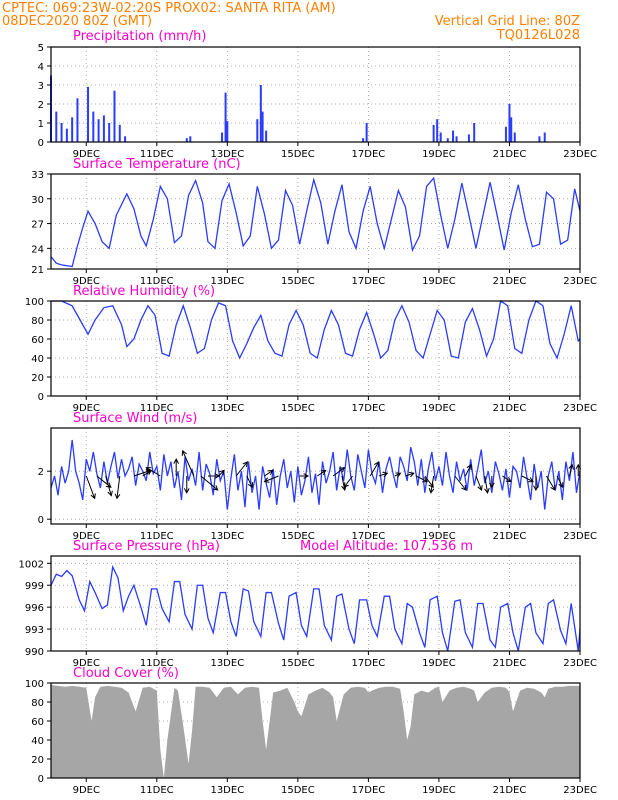  Describe the element at coordinates (41, 86) in the screenshot. I see `y-tick-label: 3` at that location.